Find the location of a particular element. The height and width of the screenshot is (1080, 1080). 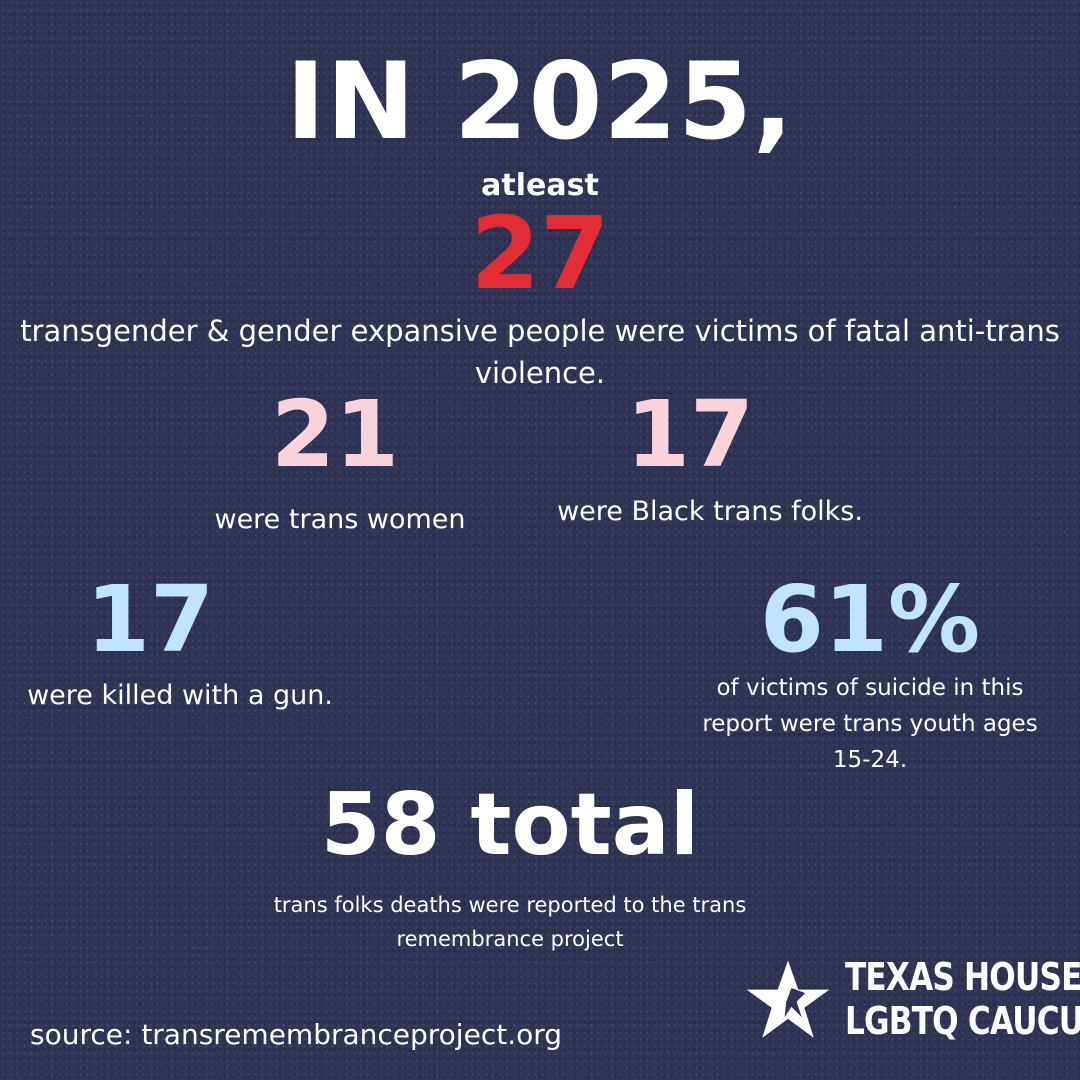

stat-suicide-value: 61% is located at coordinates (870, 619).